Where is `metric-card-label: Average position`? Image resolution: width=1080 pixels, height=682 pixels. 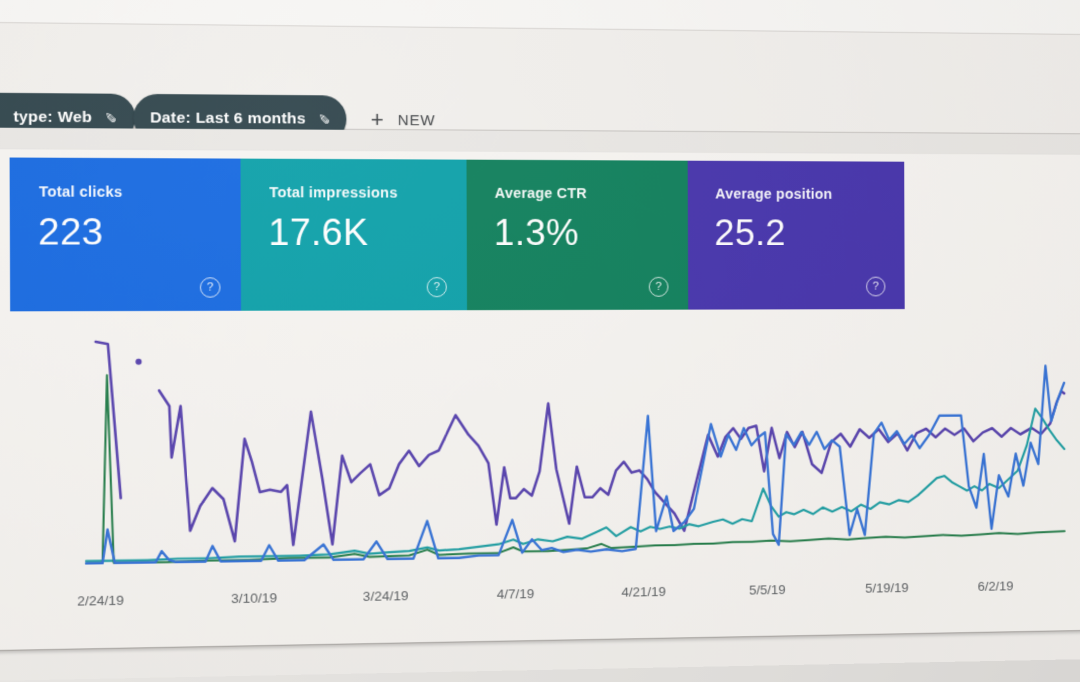
metric-card-label: Average position is located at coordinates (774, 194).